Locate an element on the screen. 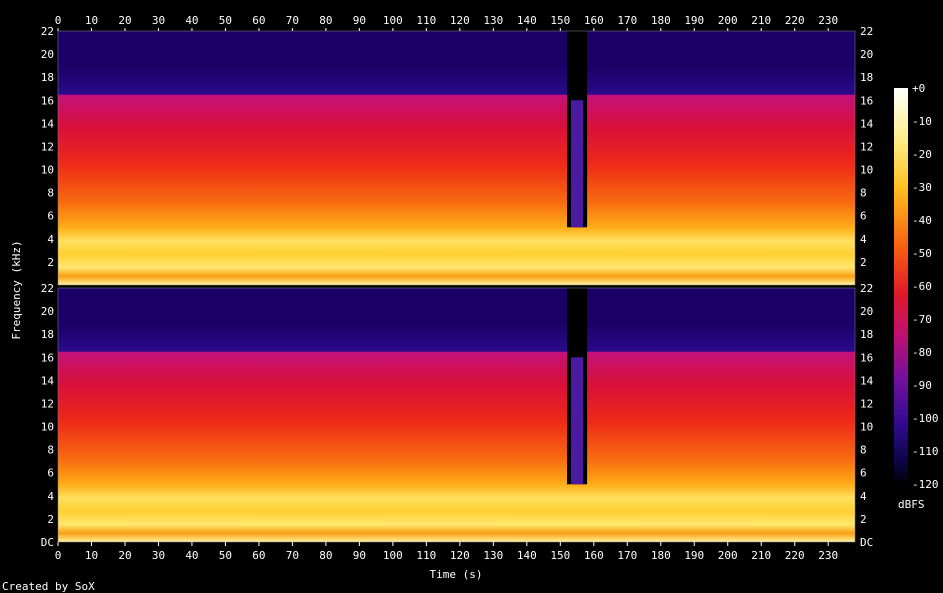  colorbar-tick-label: -100 is located at coordinates (925, 418).